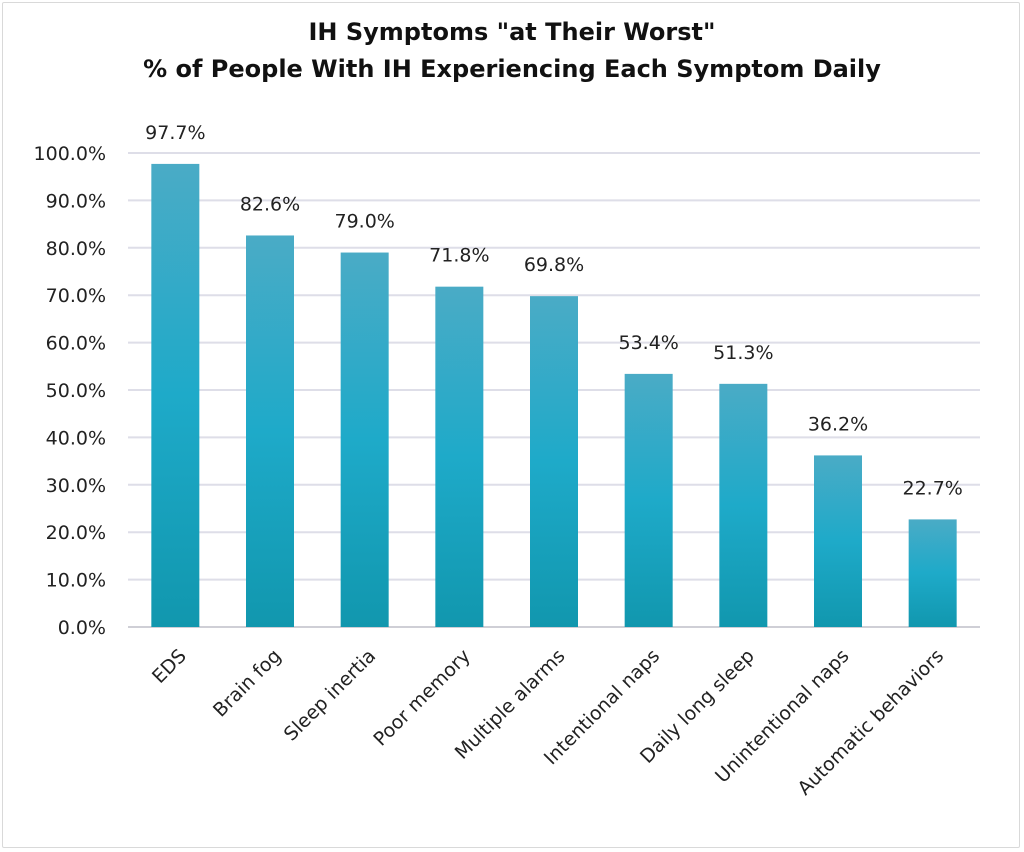 The width and height of the screenshot is (1024, 852). I want to click on data-label: 97.7%, so click(175, 133).